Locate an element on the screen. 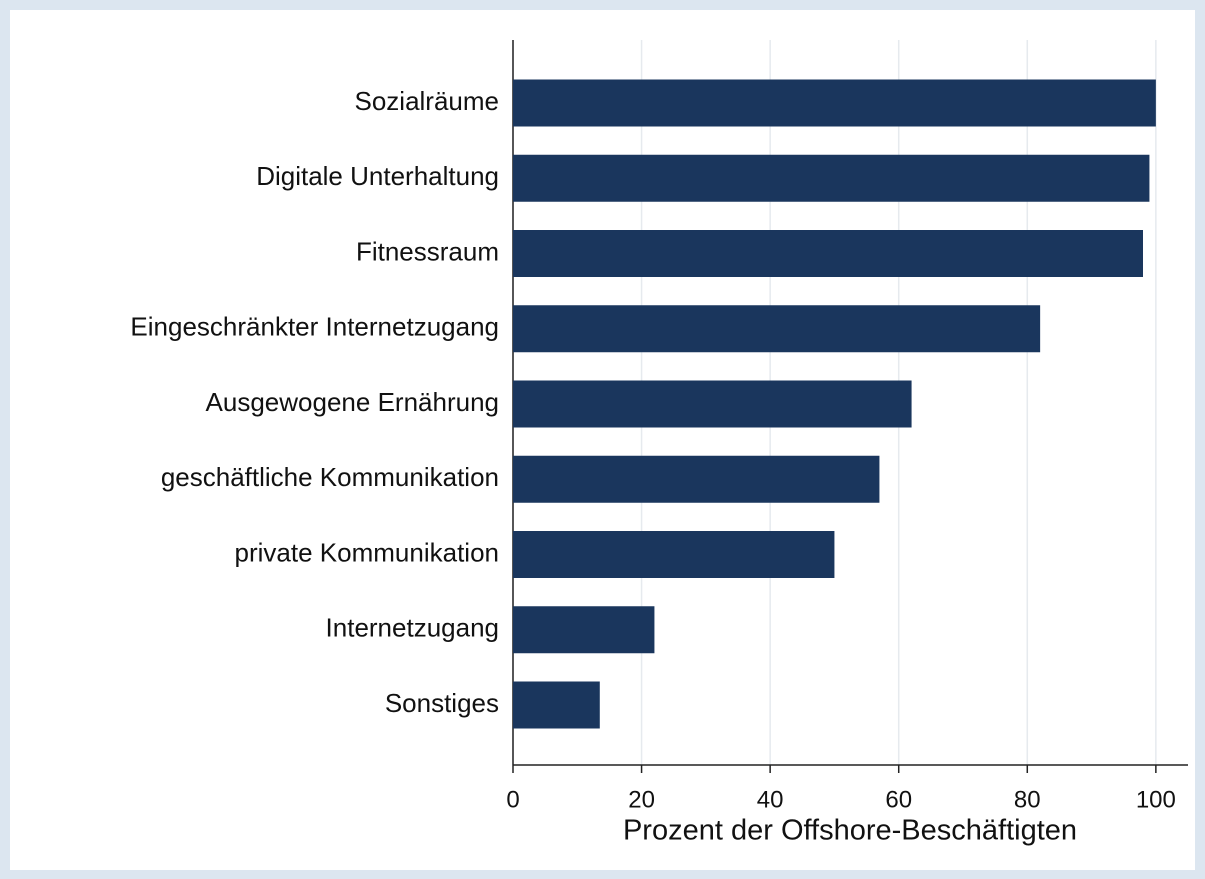 Image resolution: width=1205 pixels, height=879 pixels. y-tick-label: Sonstiges is located at coordinates (442, 703).